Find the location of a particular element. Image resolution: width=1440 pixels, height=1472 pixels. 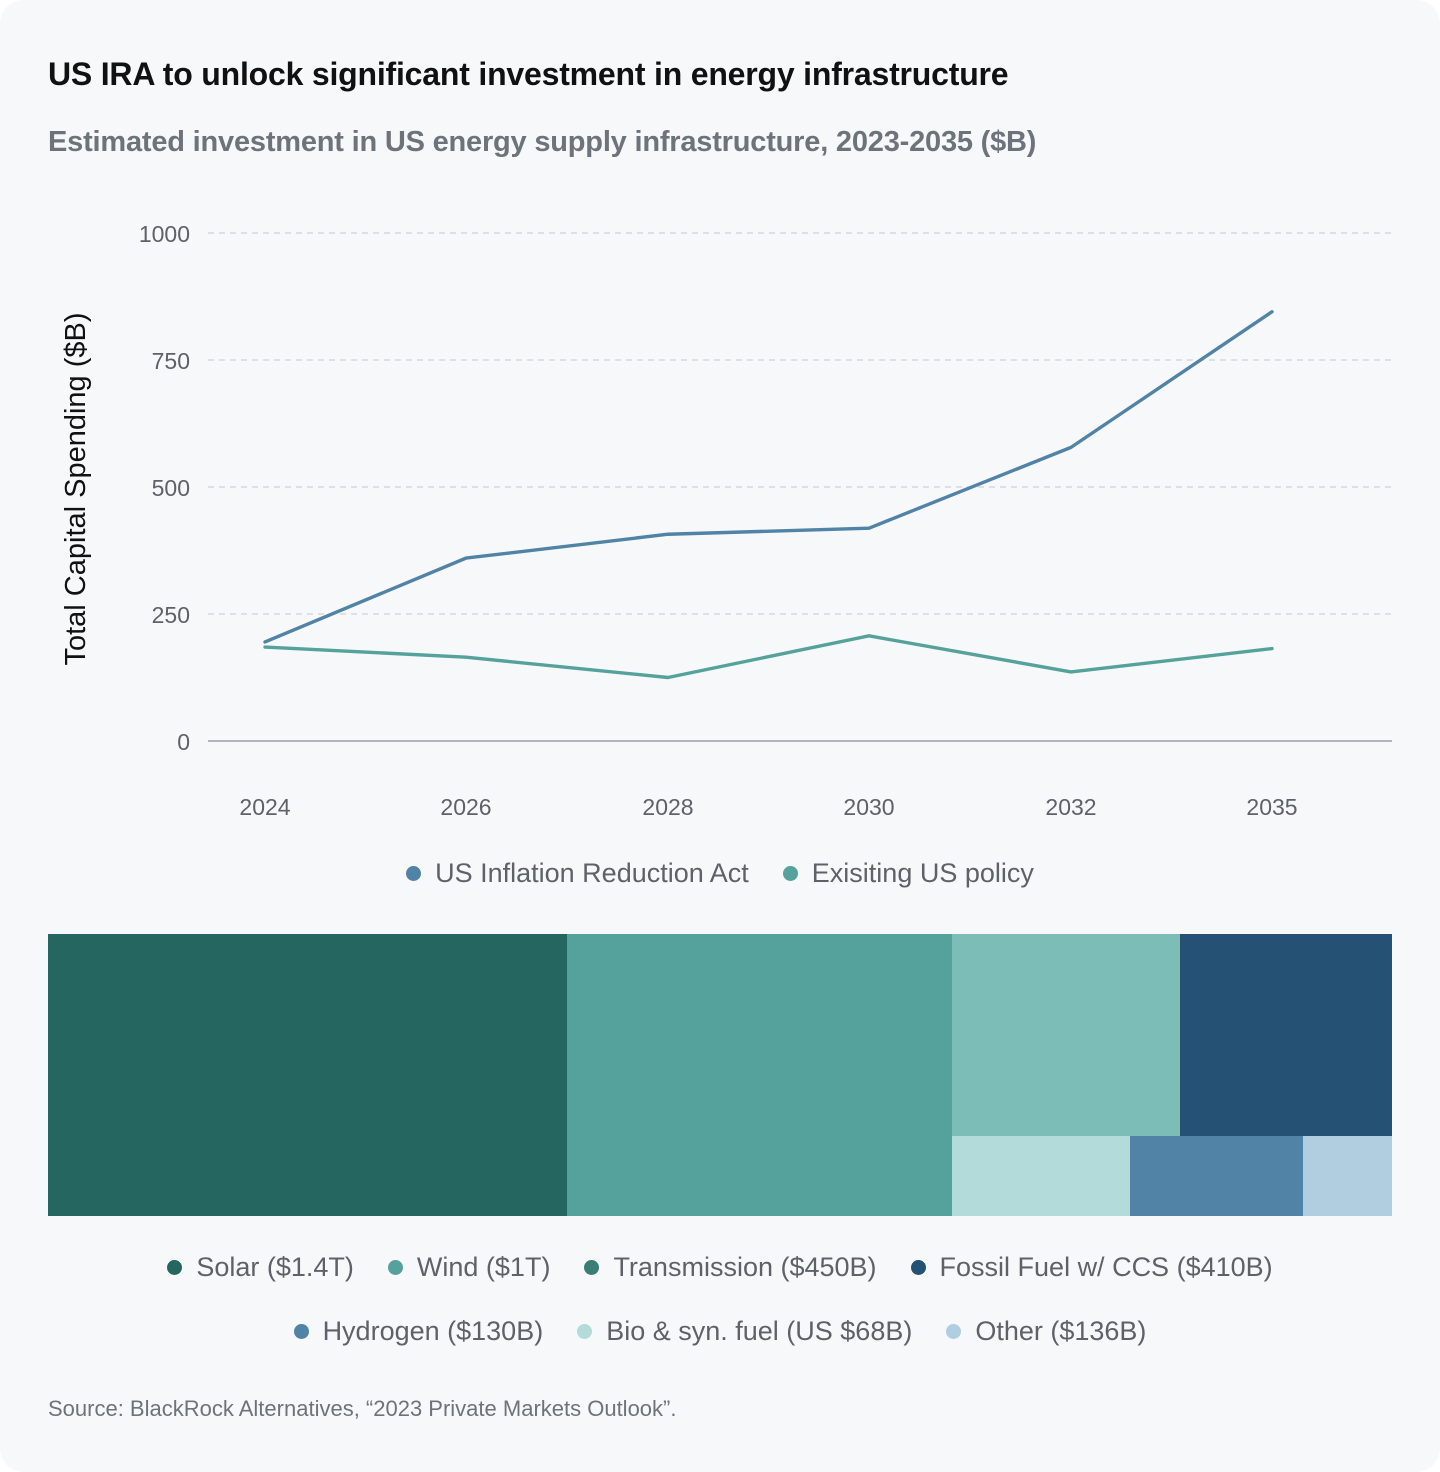

legend-item-wind: Wind ($1T) is located at coordinates (469, 1267).